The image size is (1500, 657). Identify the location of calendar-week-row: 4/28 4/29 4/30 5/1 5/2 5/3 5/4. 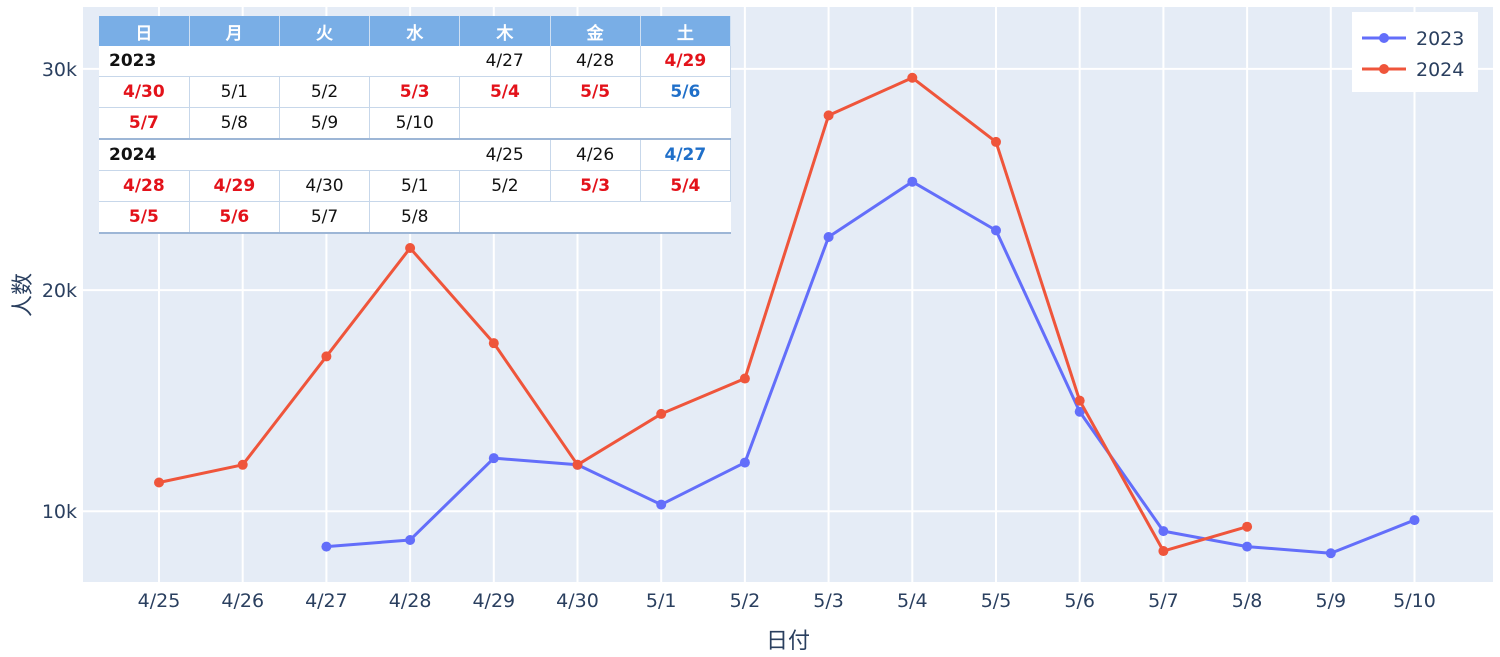
(415, 186).